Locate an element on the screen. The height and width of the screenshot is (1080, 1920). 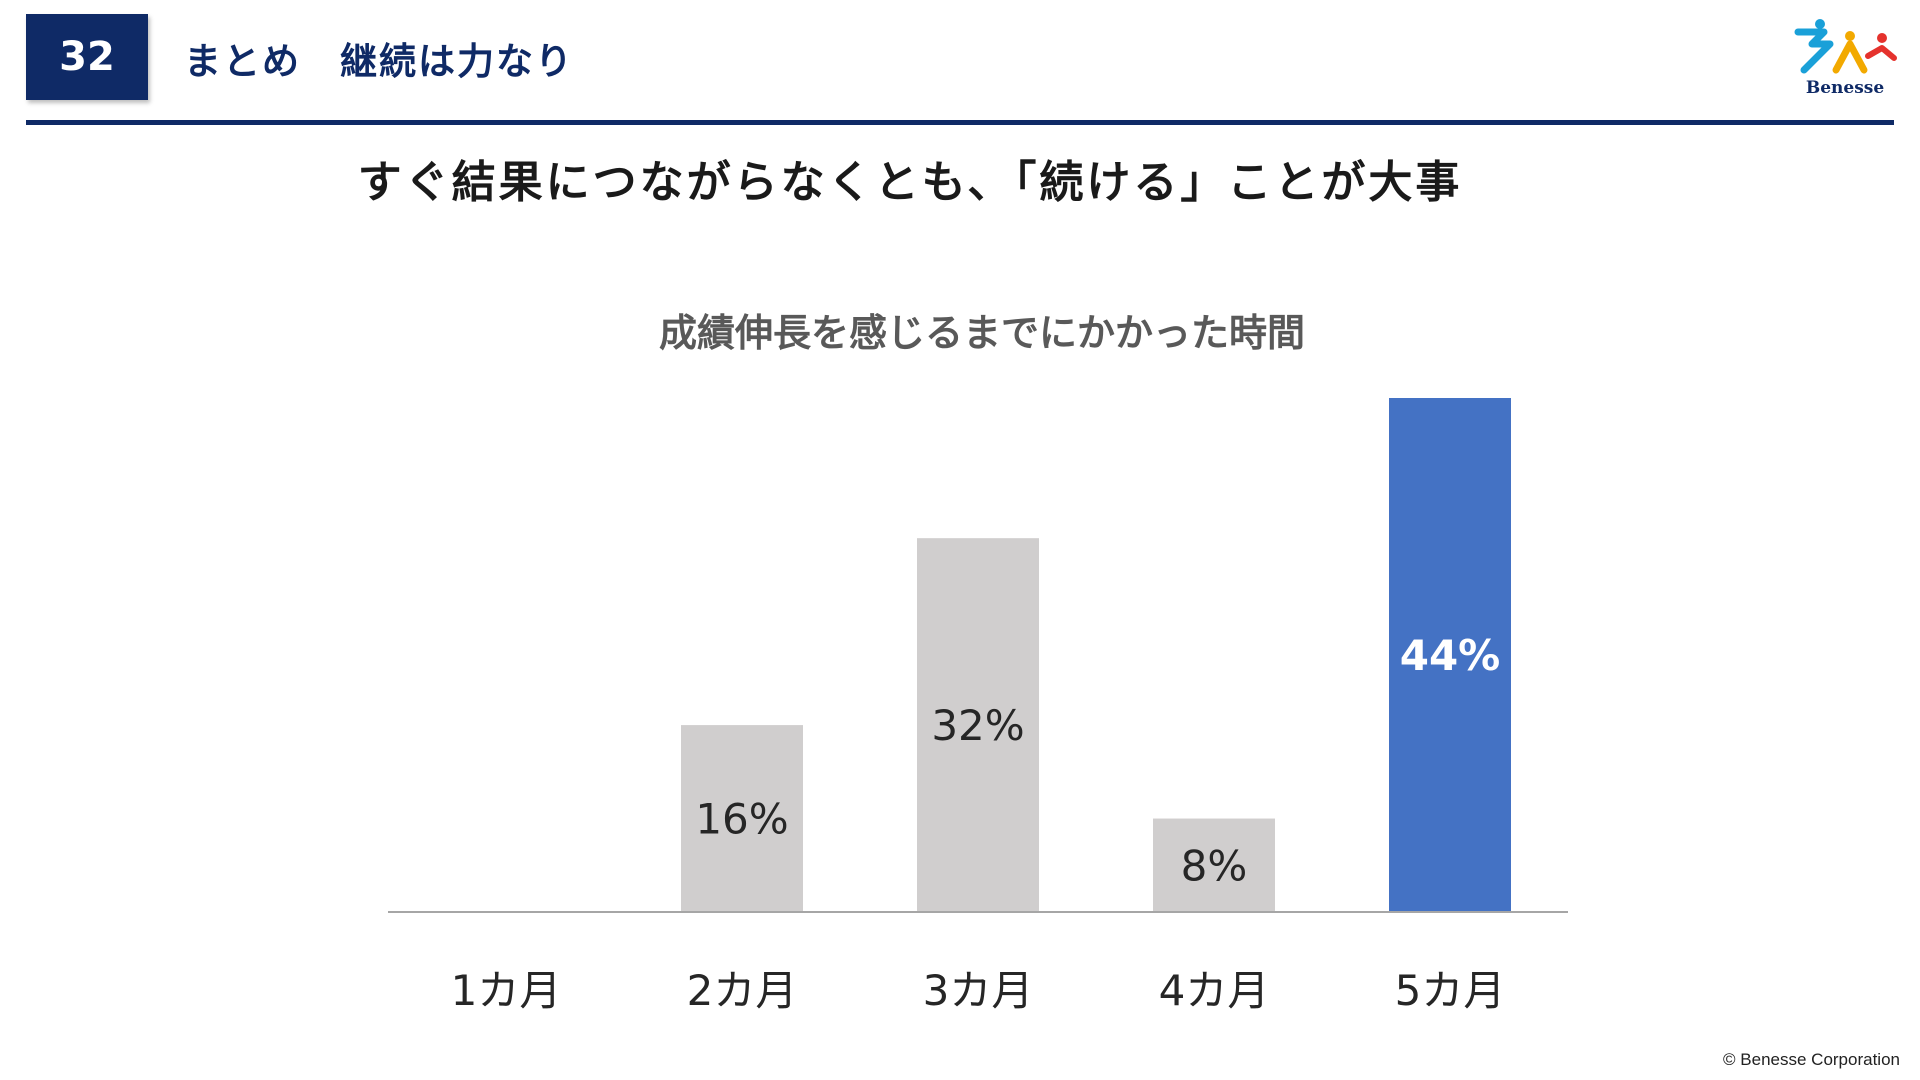
header-divider is located at coordinates (960, 122).